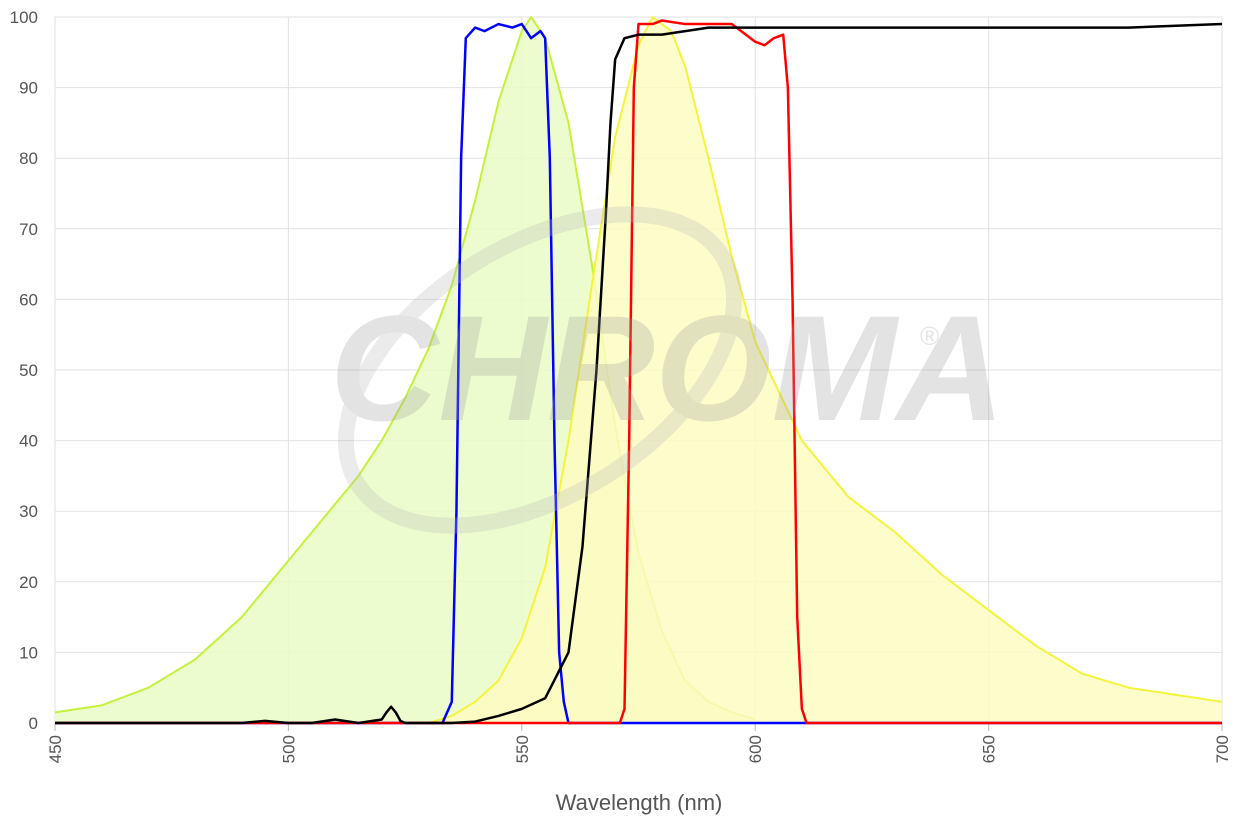 The image size is (1252, 825). I want to click on y-tick-label: 10, so click(28, 652).